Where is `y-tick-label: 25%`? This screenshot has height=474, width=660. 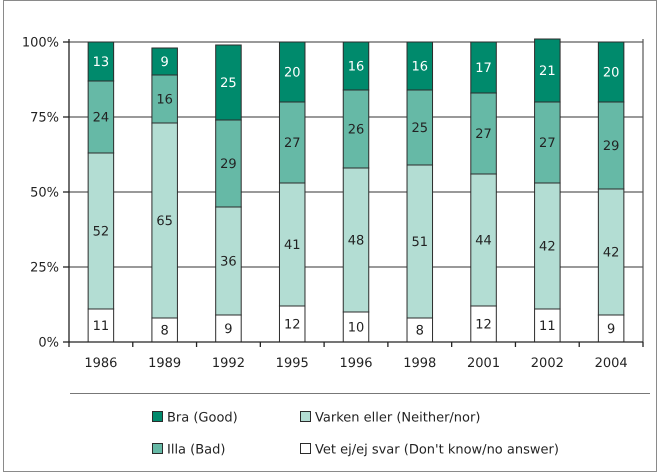
y-tick-label: 25% is located at coordinates (44, 268).